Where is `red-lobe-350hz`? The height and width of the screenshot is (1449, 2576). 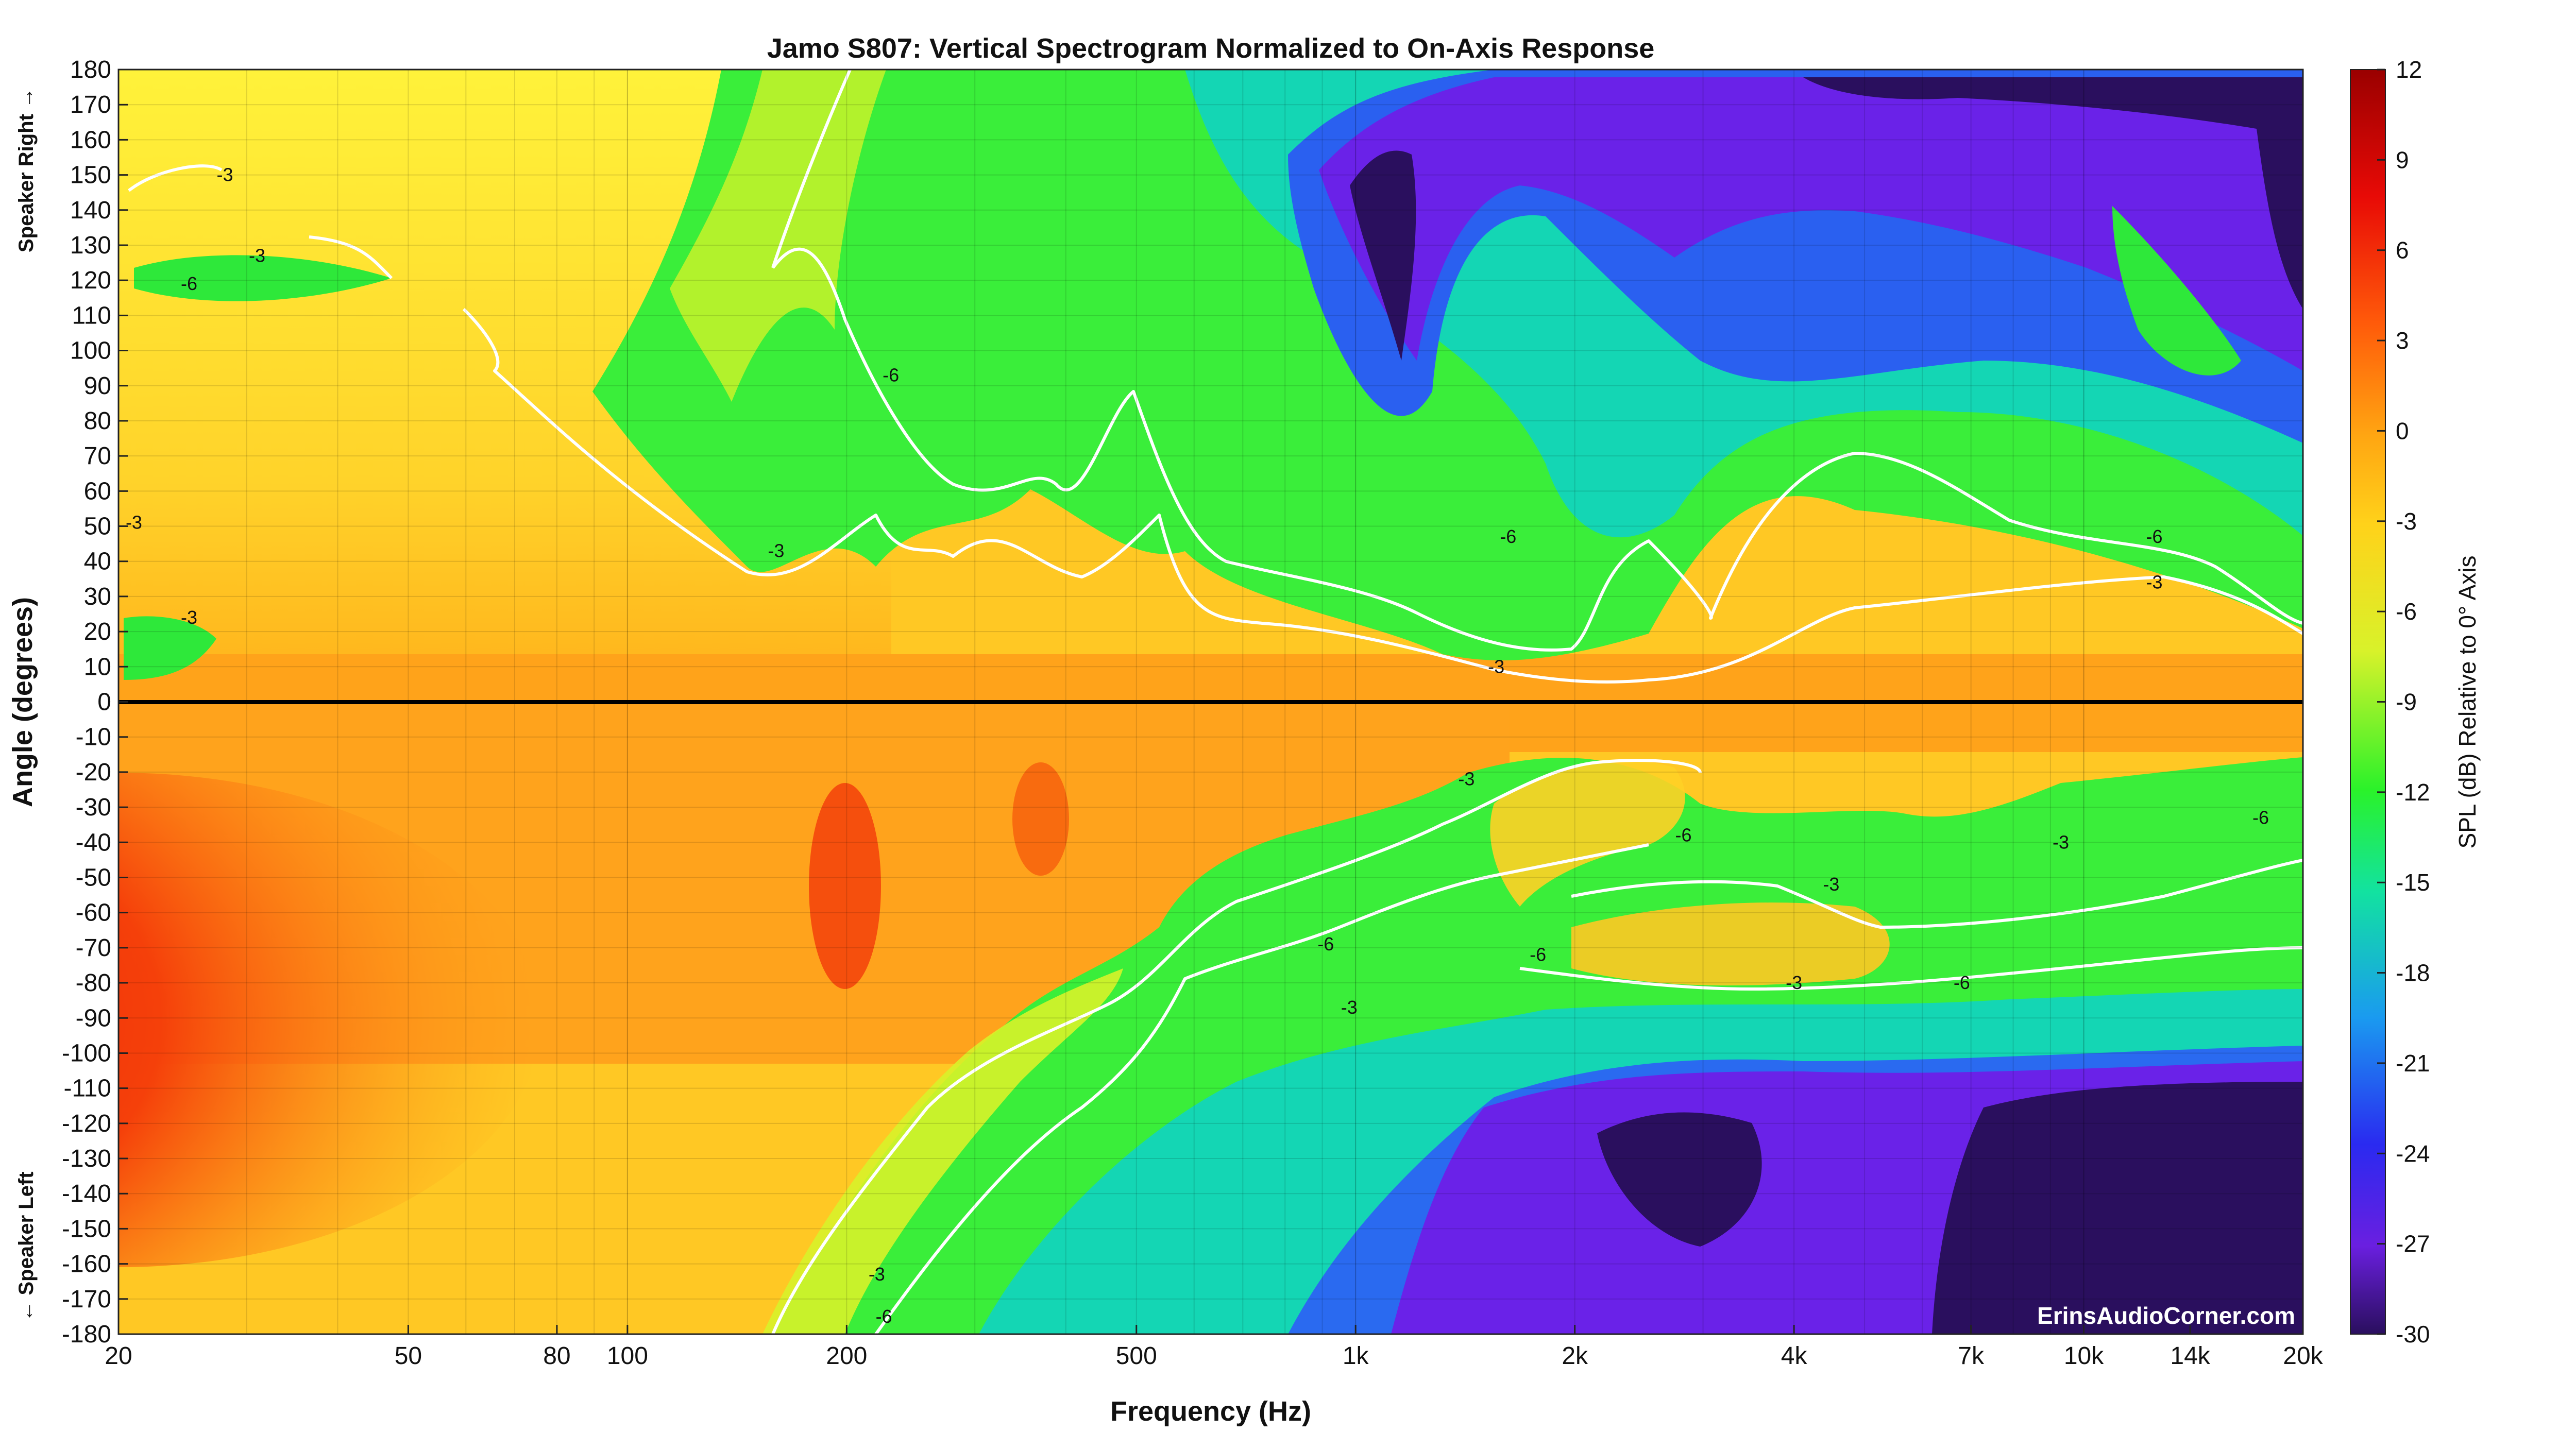
red-lobe-350hz is located at coordinates (1040, 819).